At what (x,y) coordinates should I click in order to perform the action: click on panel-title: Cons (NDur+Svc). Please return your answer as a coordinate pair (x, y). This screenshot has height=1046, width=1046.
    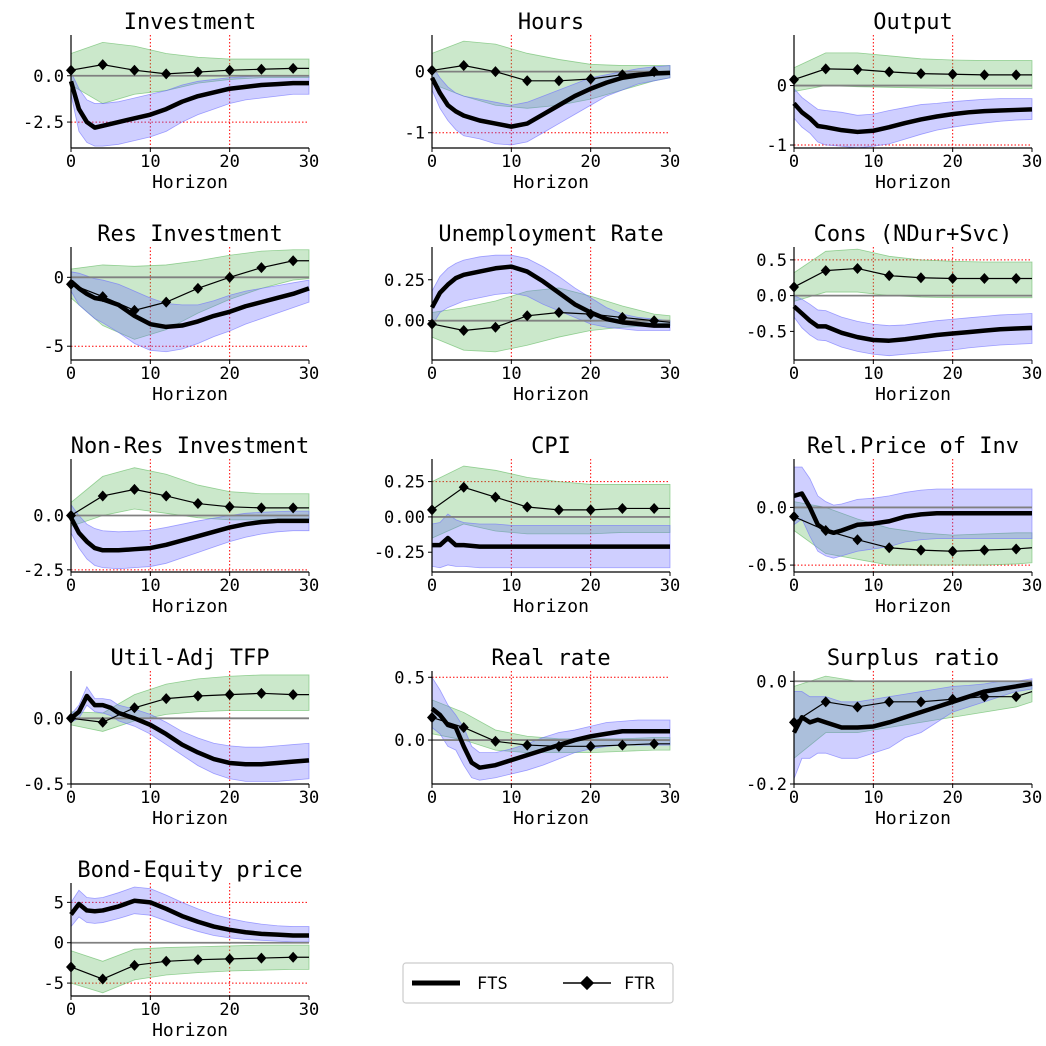
    Looking at the image, I should click on (913, 234).